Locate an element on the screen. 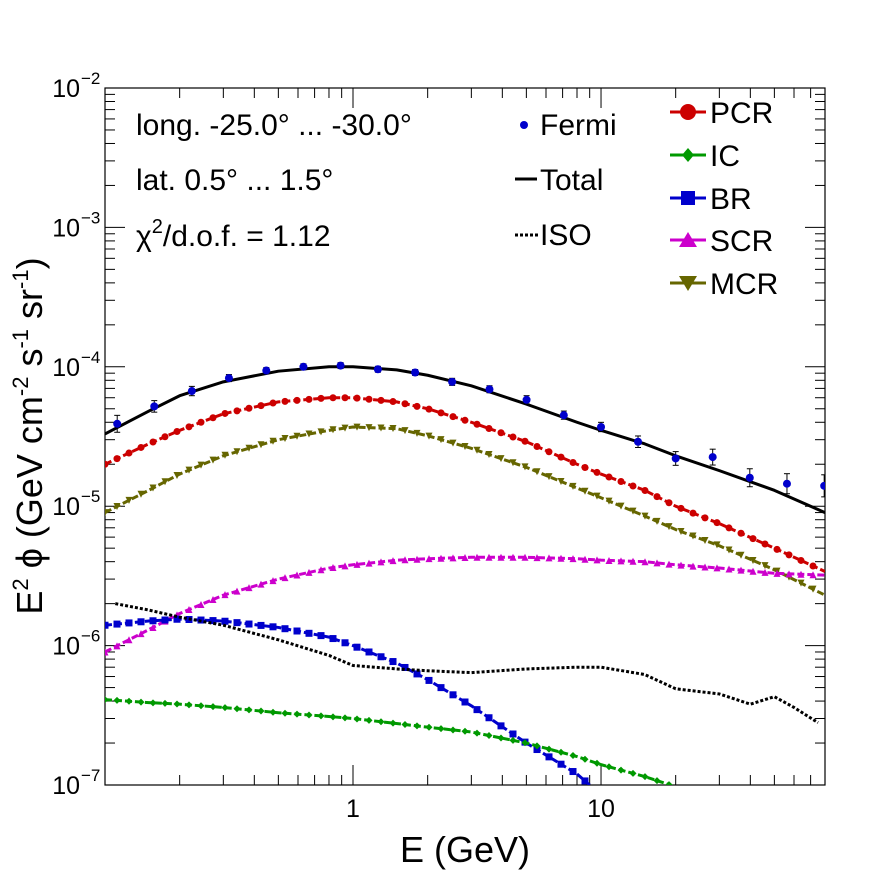 This screenshot has width=896, height=872. legend-ic-marker is located at coordinates (688, 155).